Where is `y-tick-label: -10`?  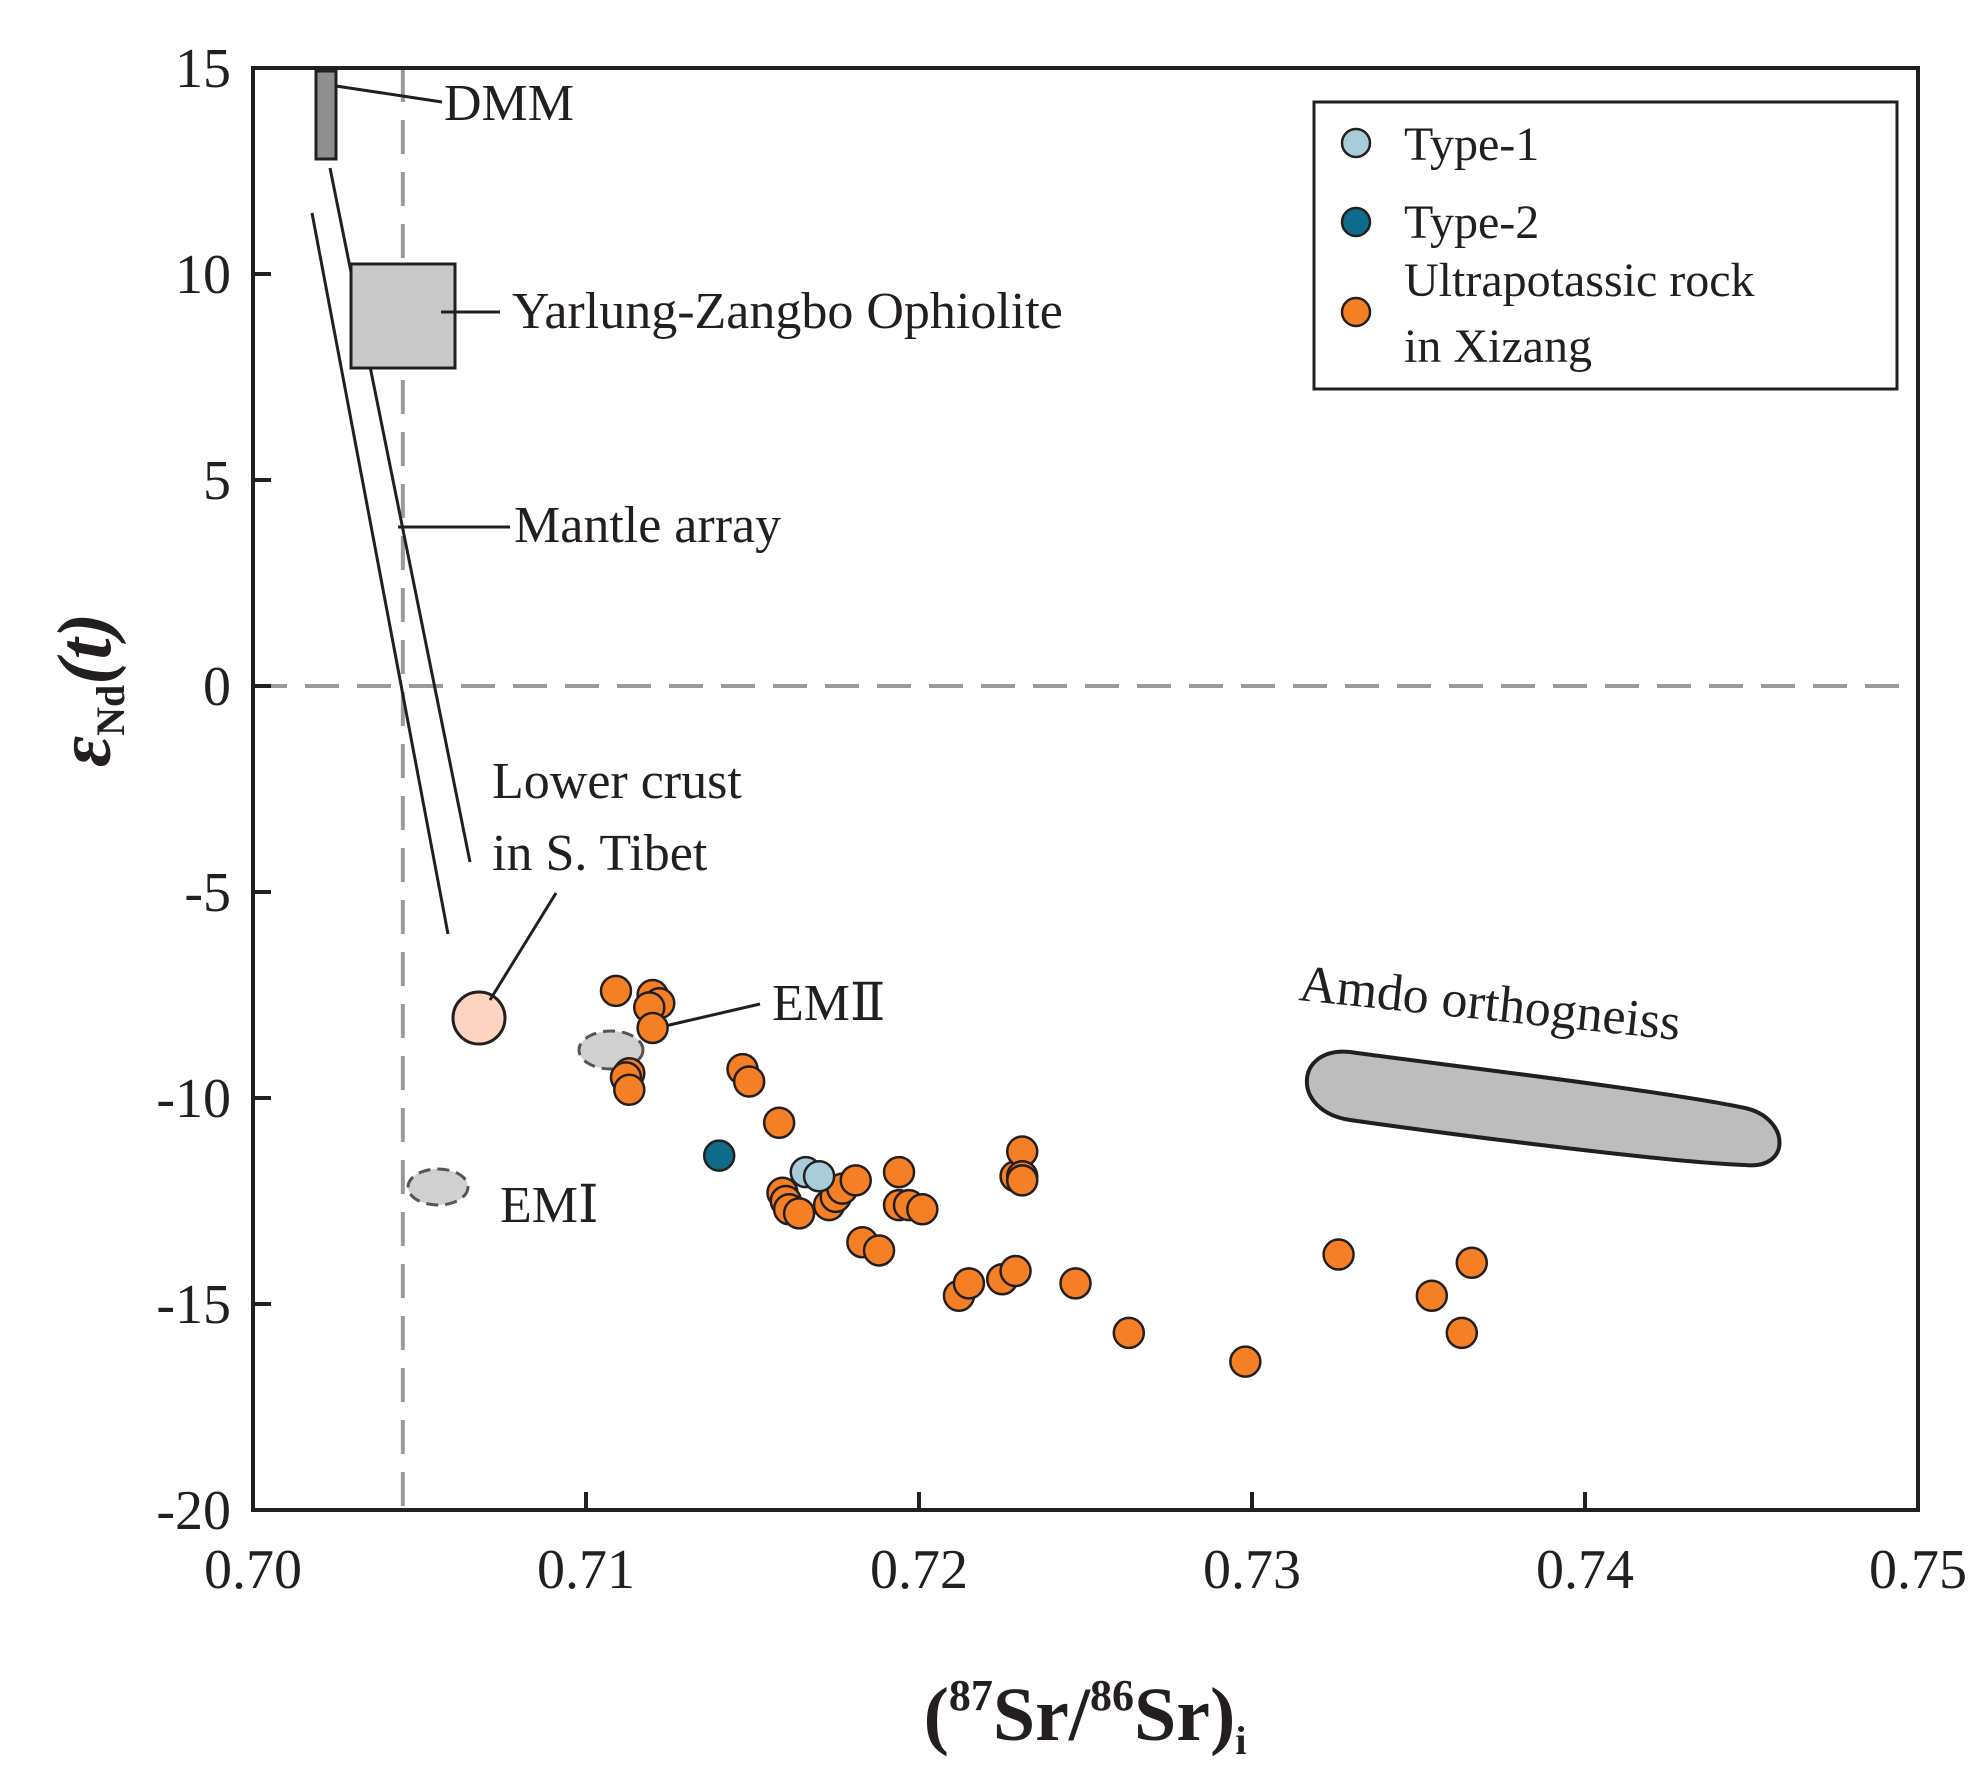 y-tick-label: -10 is located at coordinates (193, 1099).